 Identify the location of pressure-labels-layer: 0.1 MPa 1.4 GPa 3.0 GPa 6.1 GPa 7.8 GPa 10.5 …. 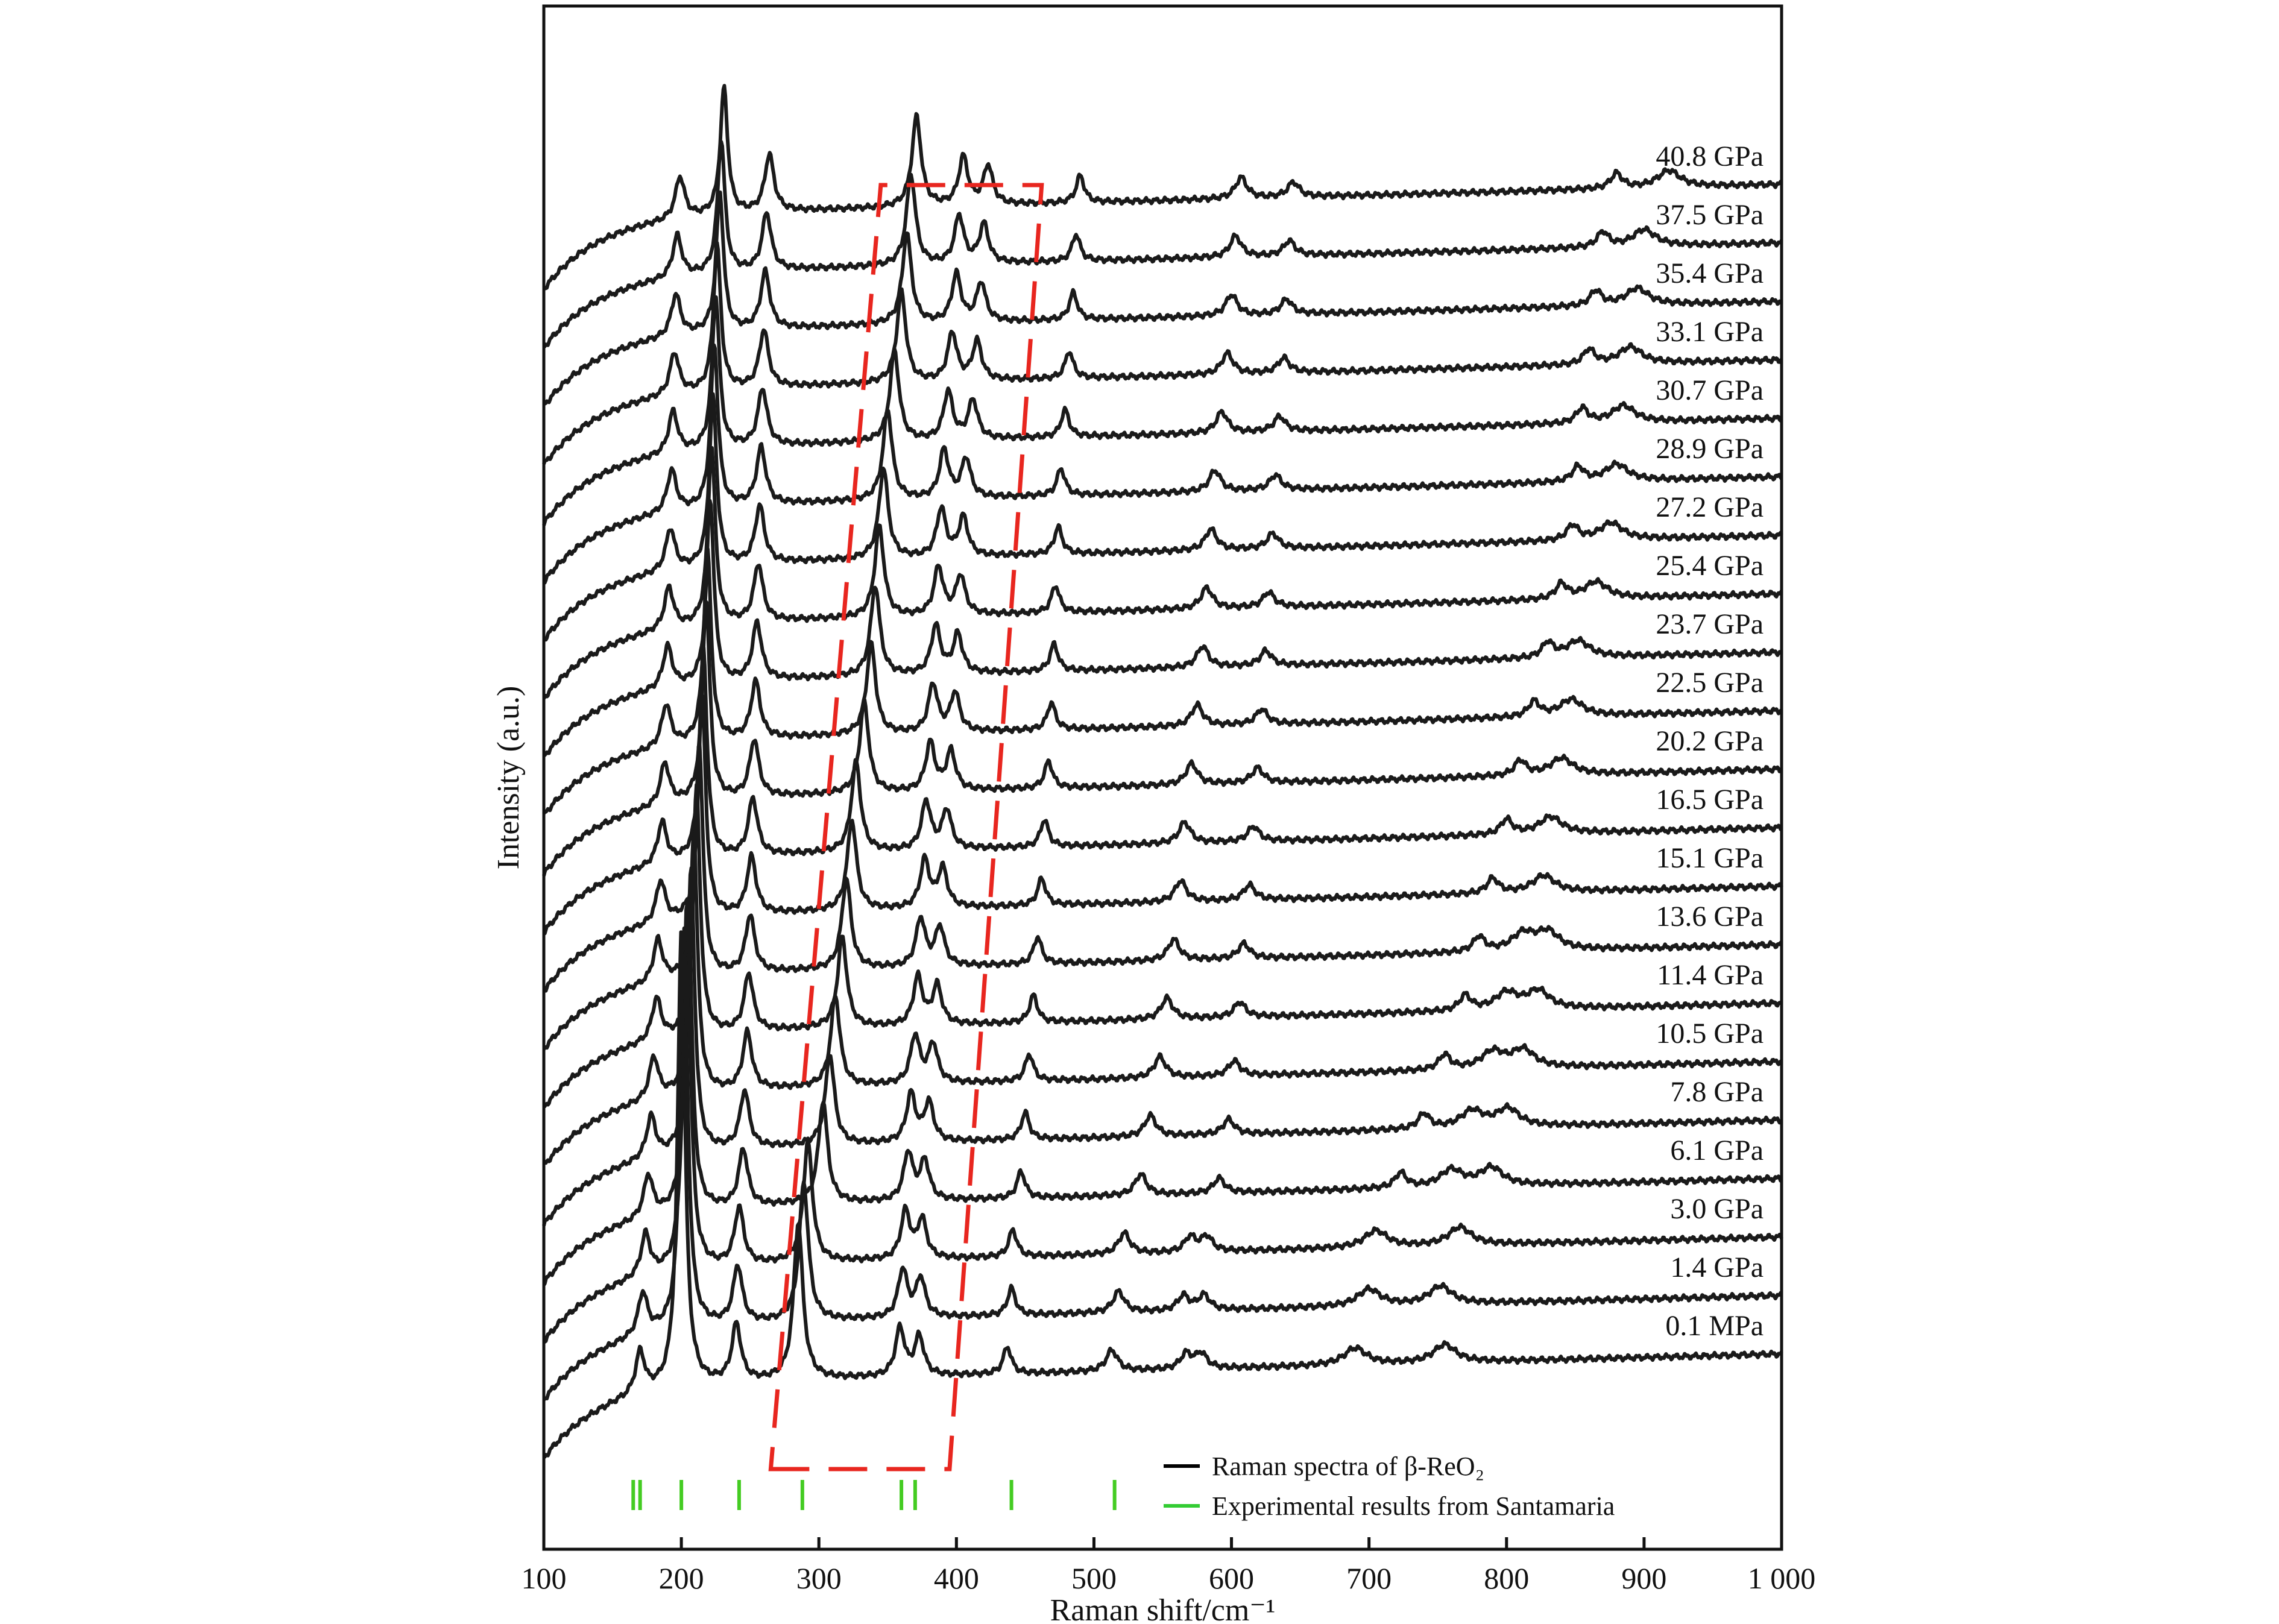
(1710, 741).